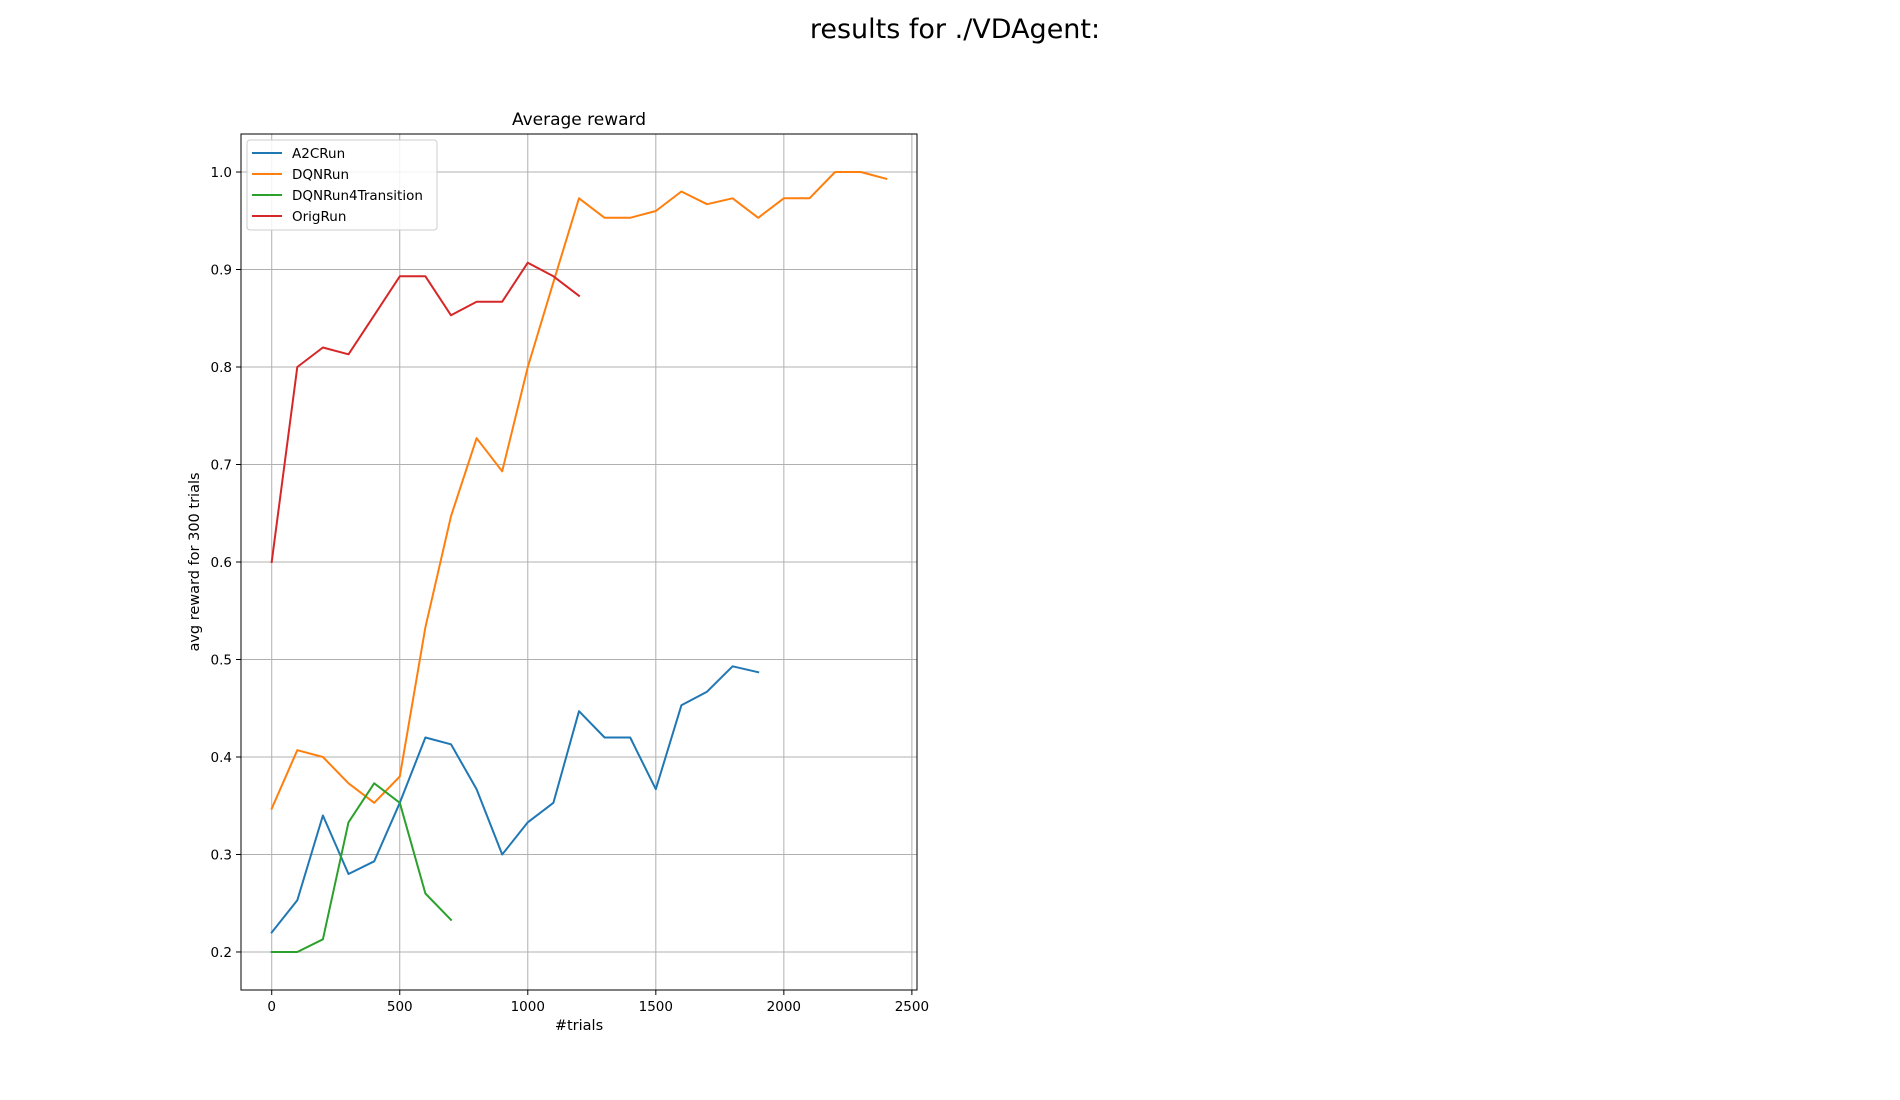  I want to click on figure-title: results for ./VDAgent:, so click(955, 29).